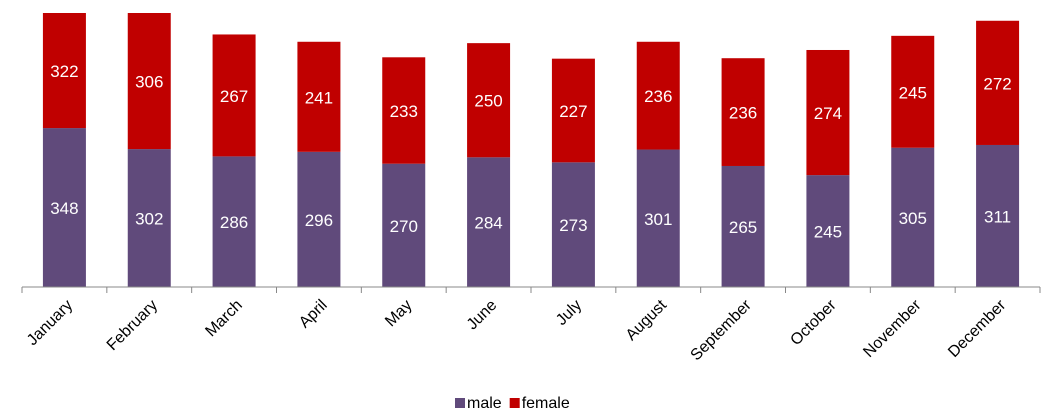 Image resolution: width=1049 pixels, height=417 pixels. Describe the element at coordinates (132, 325) in the screenshot. I see `x-tick-label: February` at that location.